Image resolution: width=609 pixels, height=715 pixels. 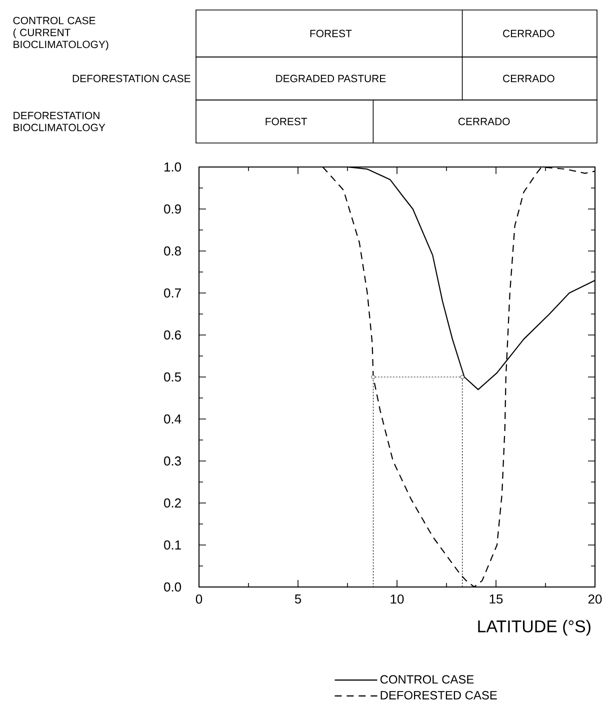 What do you see at coordinates (172, 251) in the screenshot?
I see `y-tick-label: 0.8` at bounding box center [172, 251].